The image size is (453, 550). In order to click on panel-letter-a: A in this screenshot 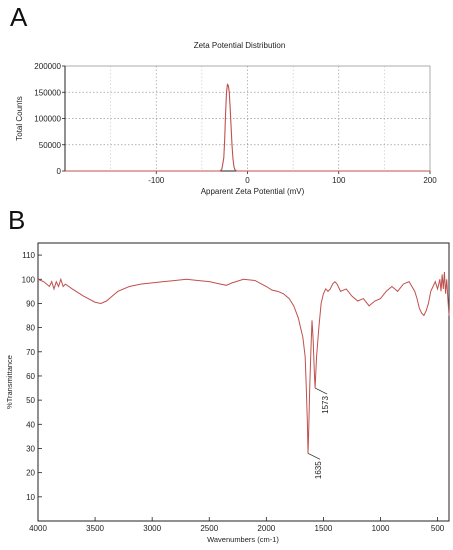, I will do `click(19, 17)`.